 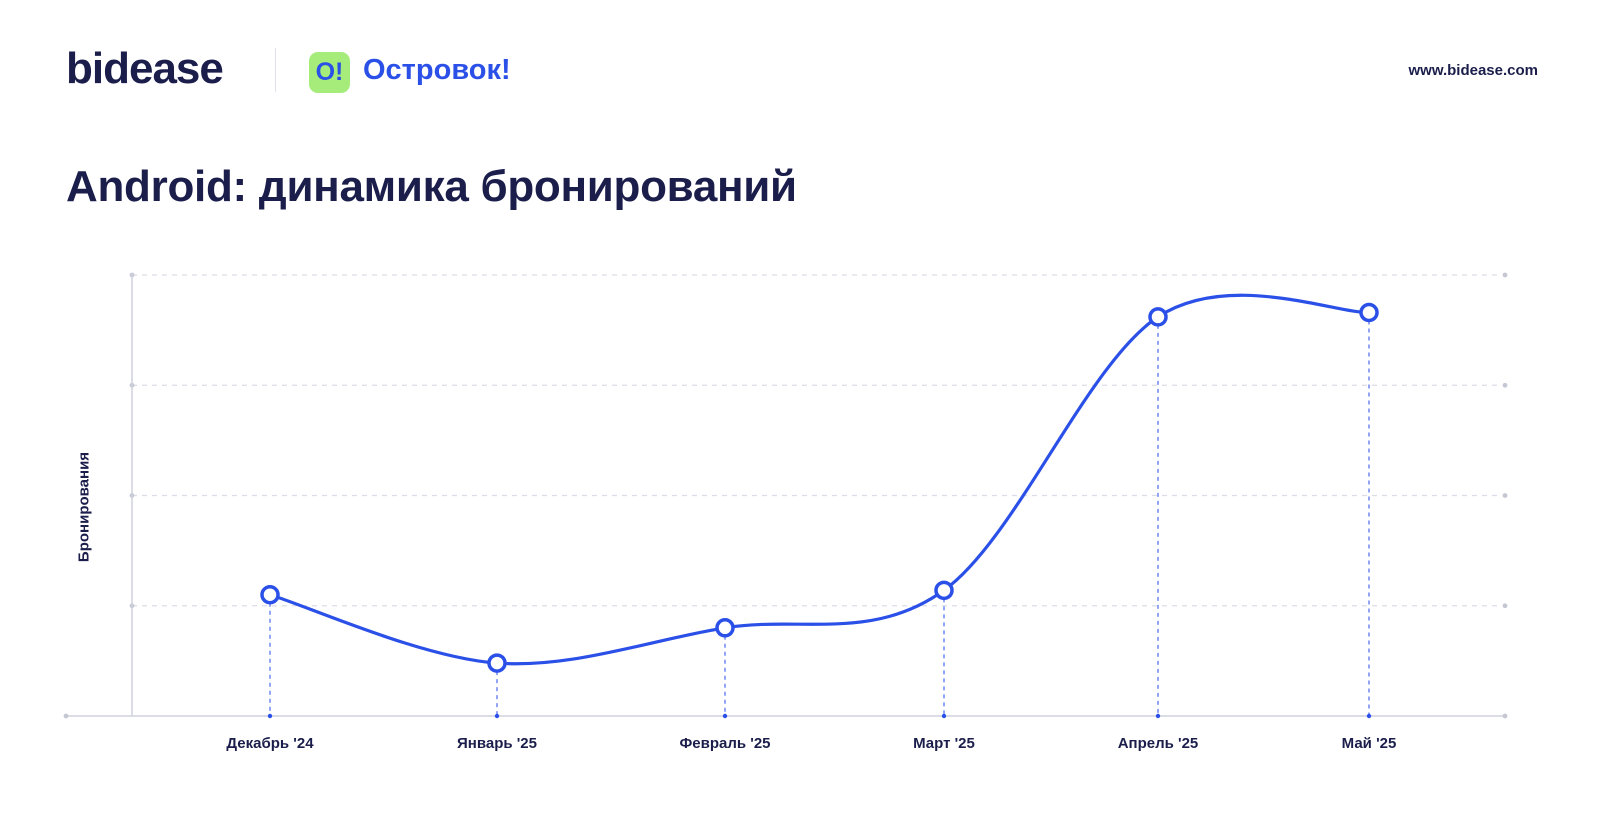 What do you see at coordinates (270, 743) in the screenshot?
I see `x-tick-label: Декабрь '24` at bounding box center [270, 743].